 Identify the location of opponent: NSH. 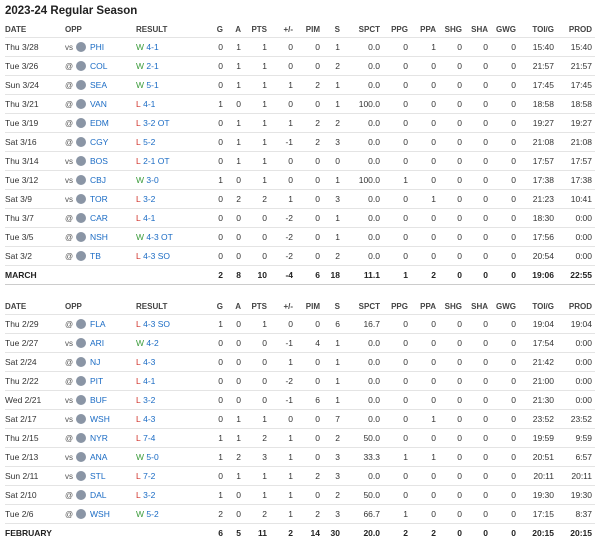
(99, 236).